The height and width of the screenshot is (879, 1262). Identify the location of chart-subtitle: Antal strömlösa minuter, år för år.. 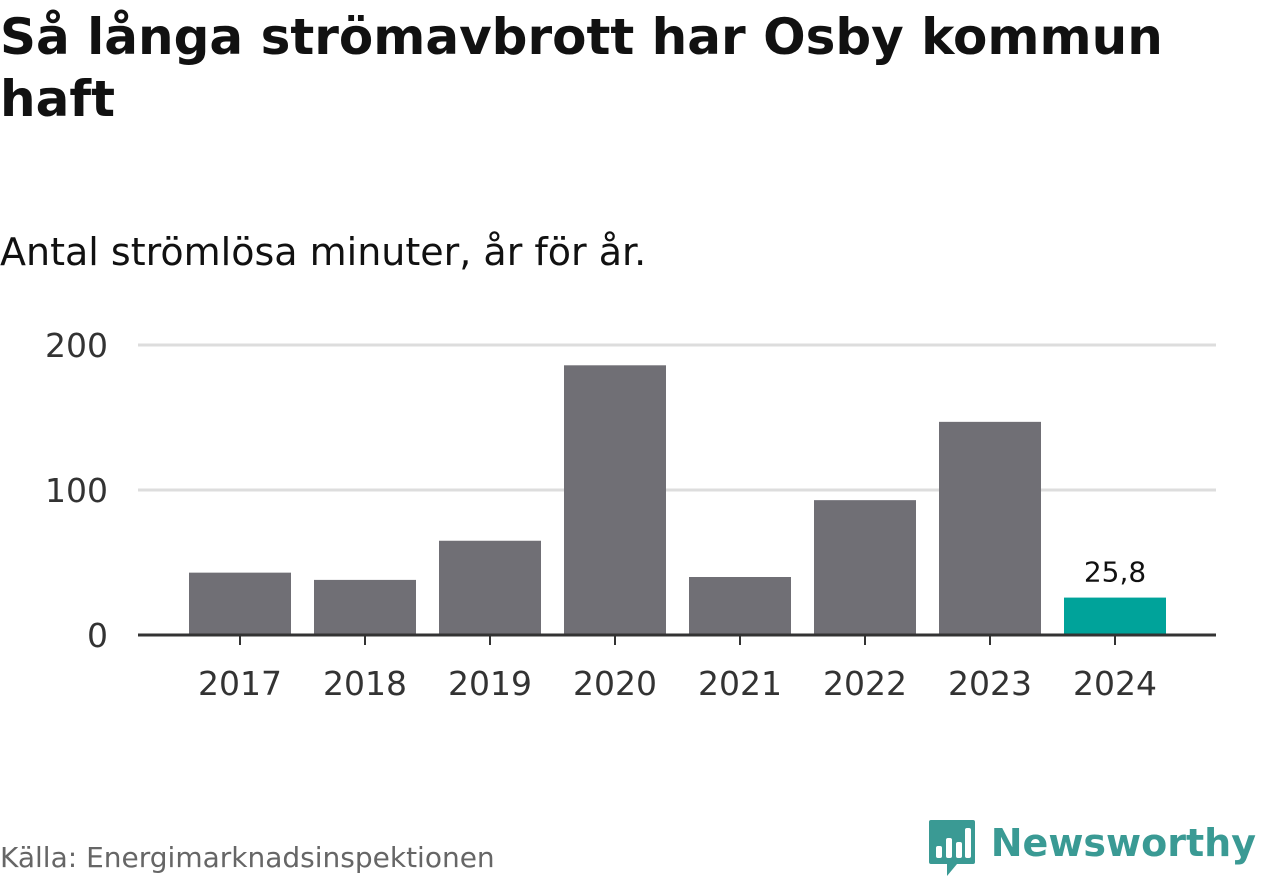
(323, 252).